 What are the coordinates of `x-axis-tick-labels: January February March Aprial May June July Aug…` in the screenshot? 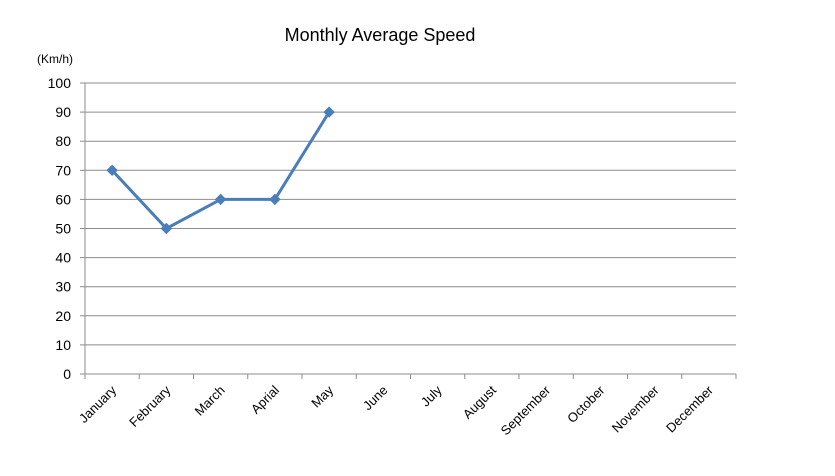 It's located at (396, 410).